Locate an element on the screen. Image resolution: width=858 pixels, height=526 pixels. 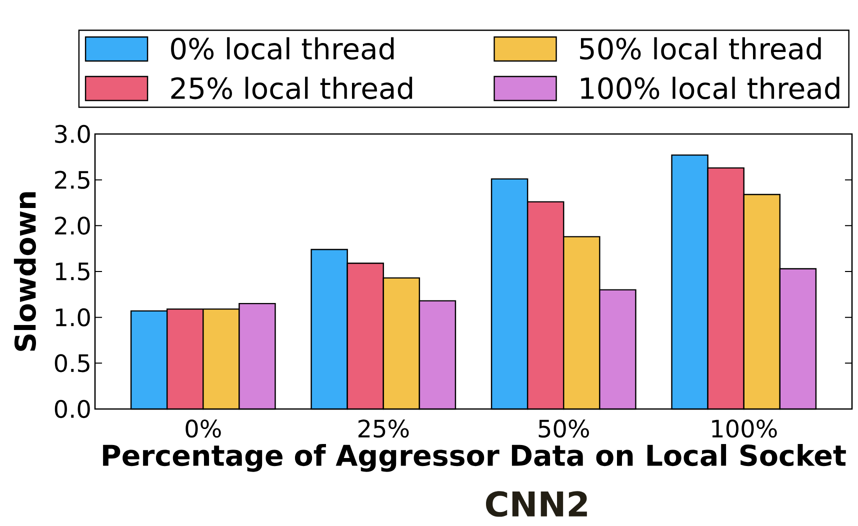
y-axis-title: Slowdown is located at coordinates (25, 271).